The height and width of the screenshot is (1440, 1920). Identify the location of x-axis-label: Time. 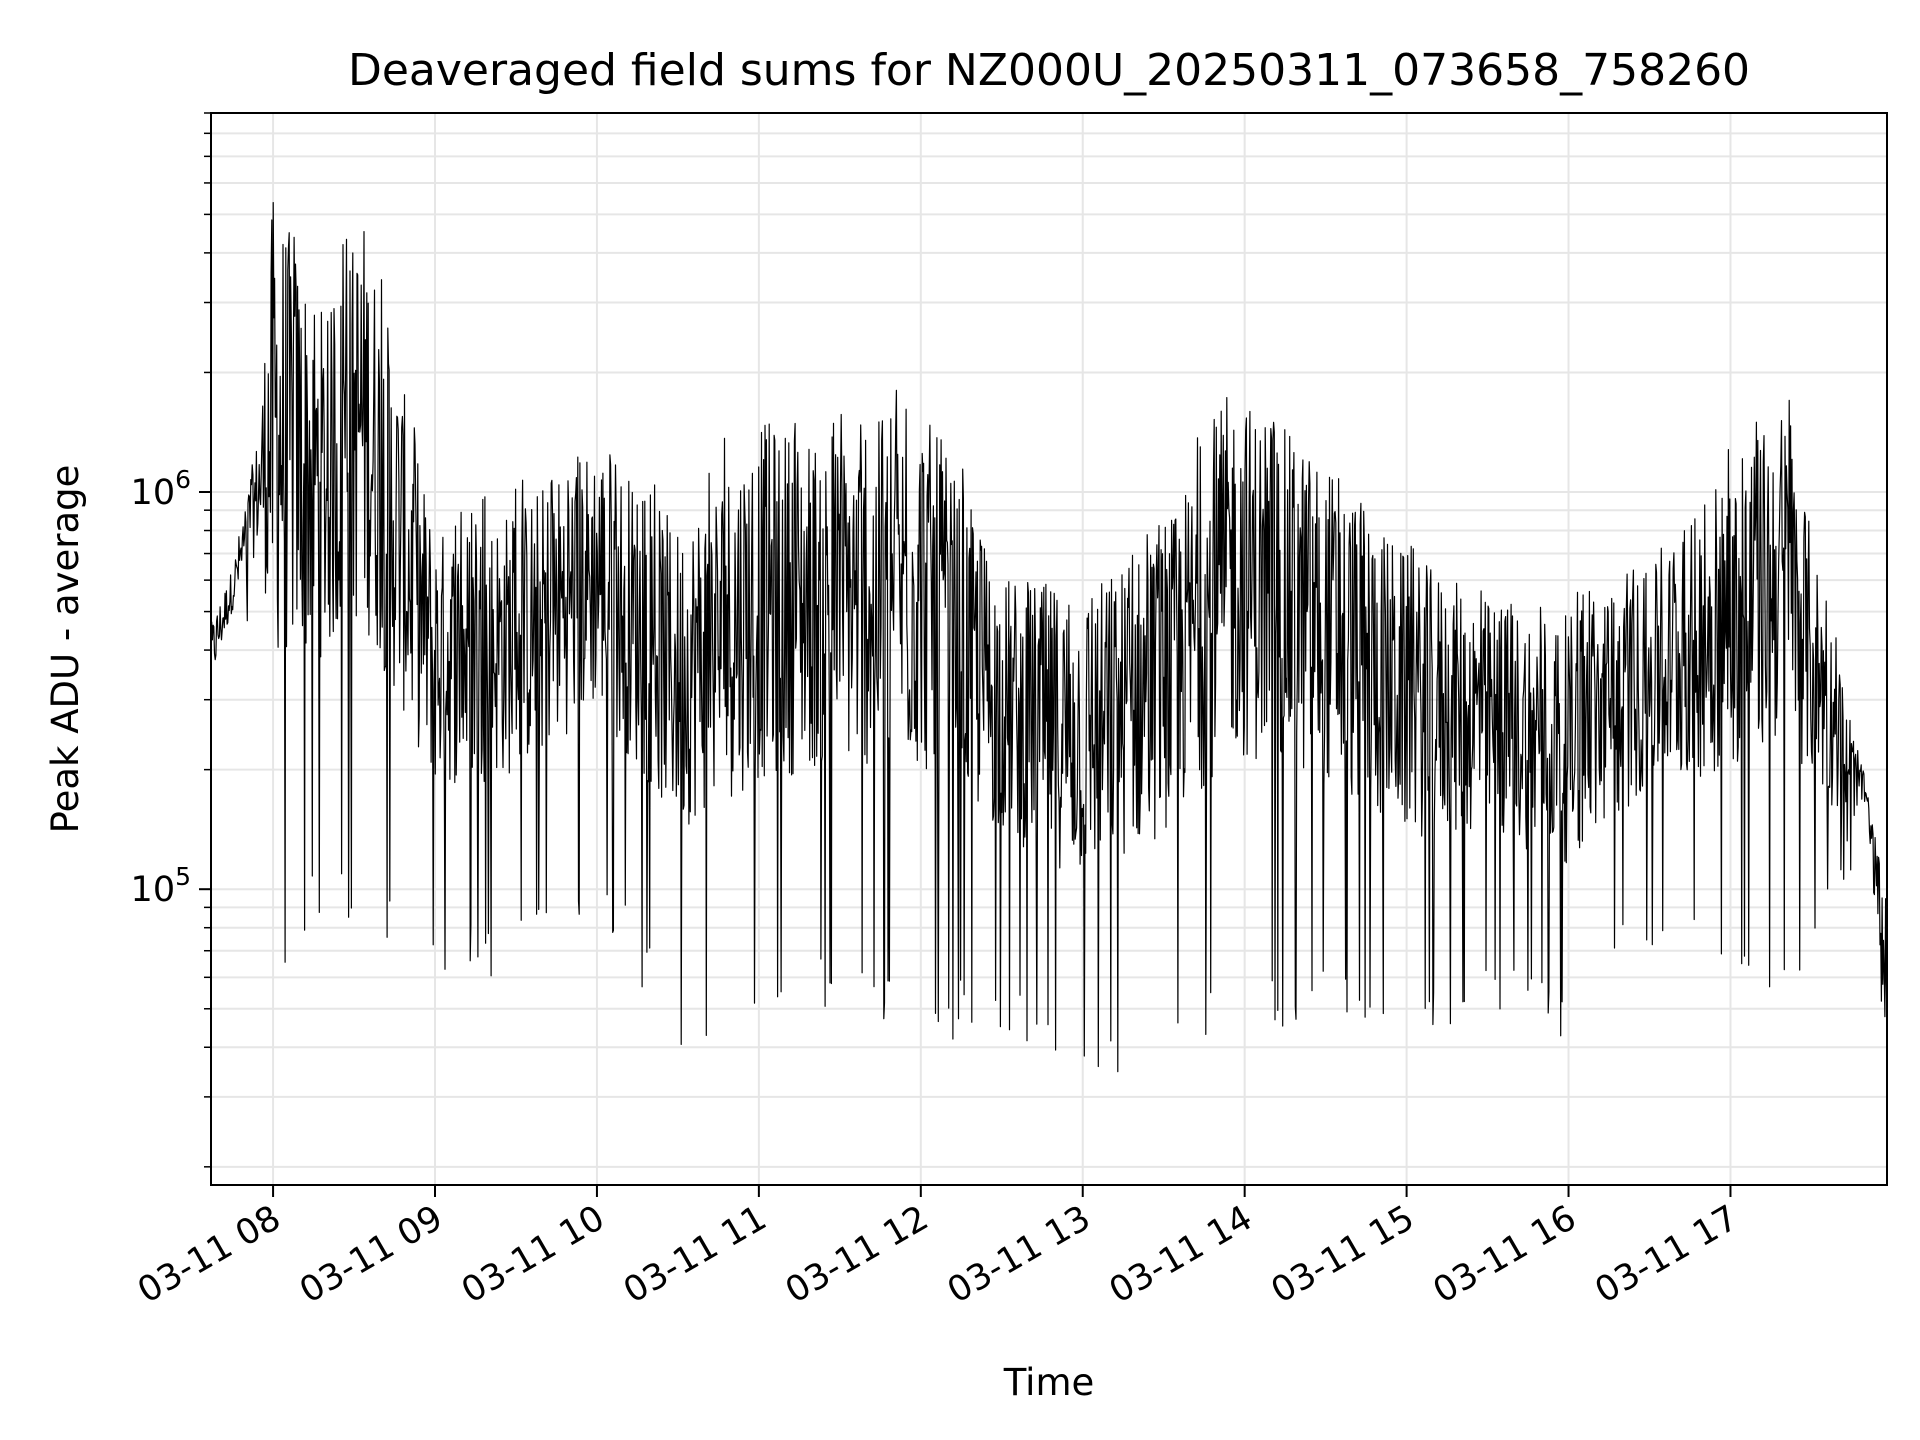
(1049, 1382).